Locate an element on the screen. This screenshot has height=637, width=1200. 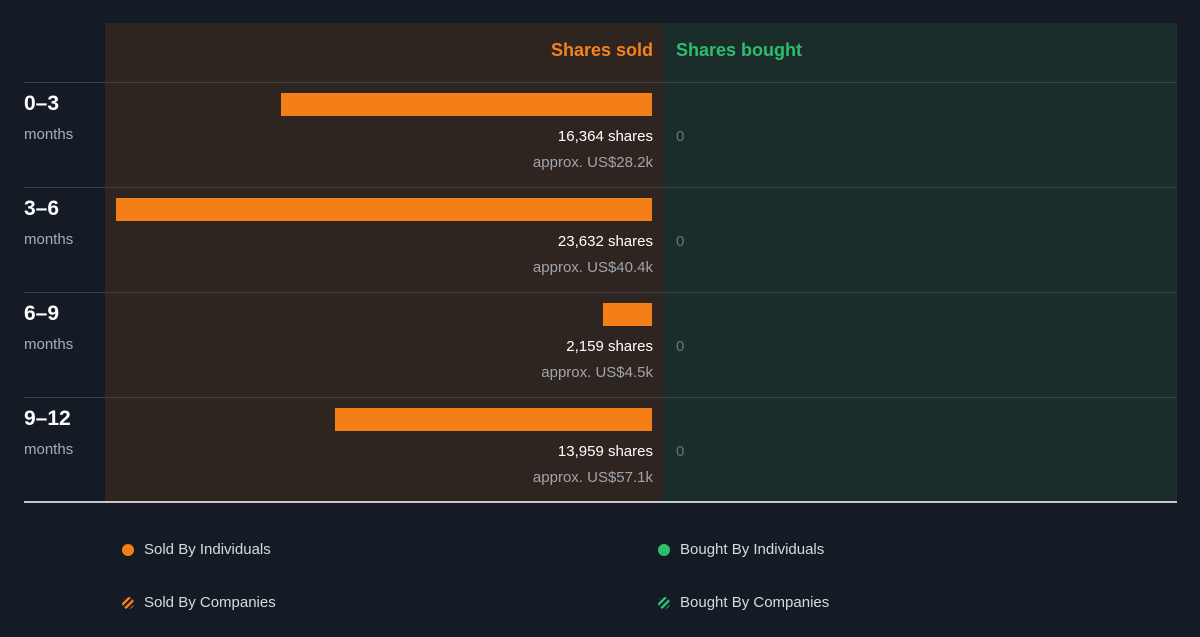
period-range: 6–9 is located at coordinates (42, 313).